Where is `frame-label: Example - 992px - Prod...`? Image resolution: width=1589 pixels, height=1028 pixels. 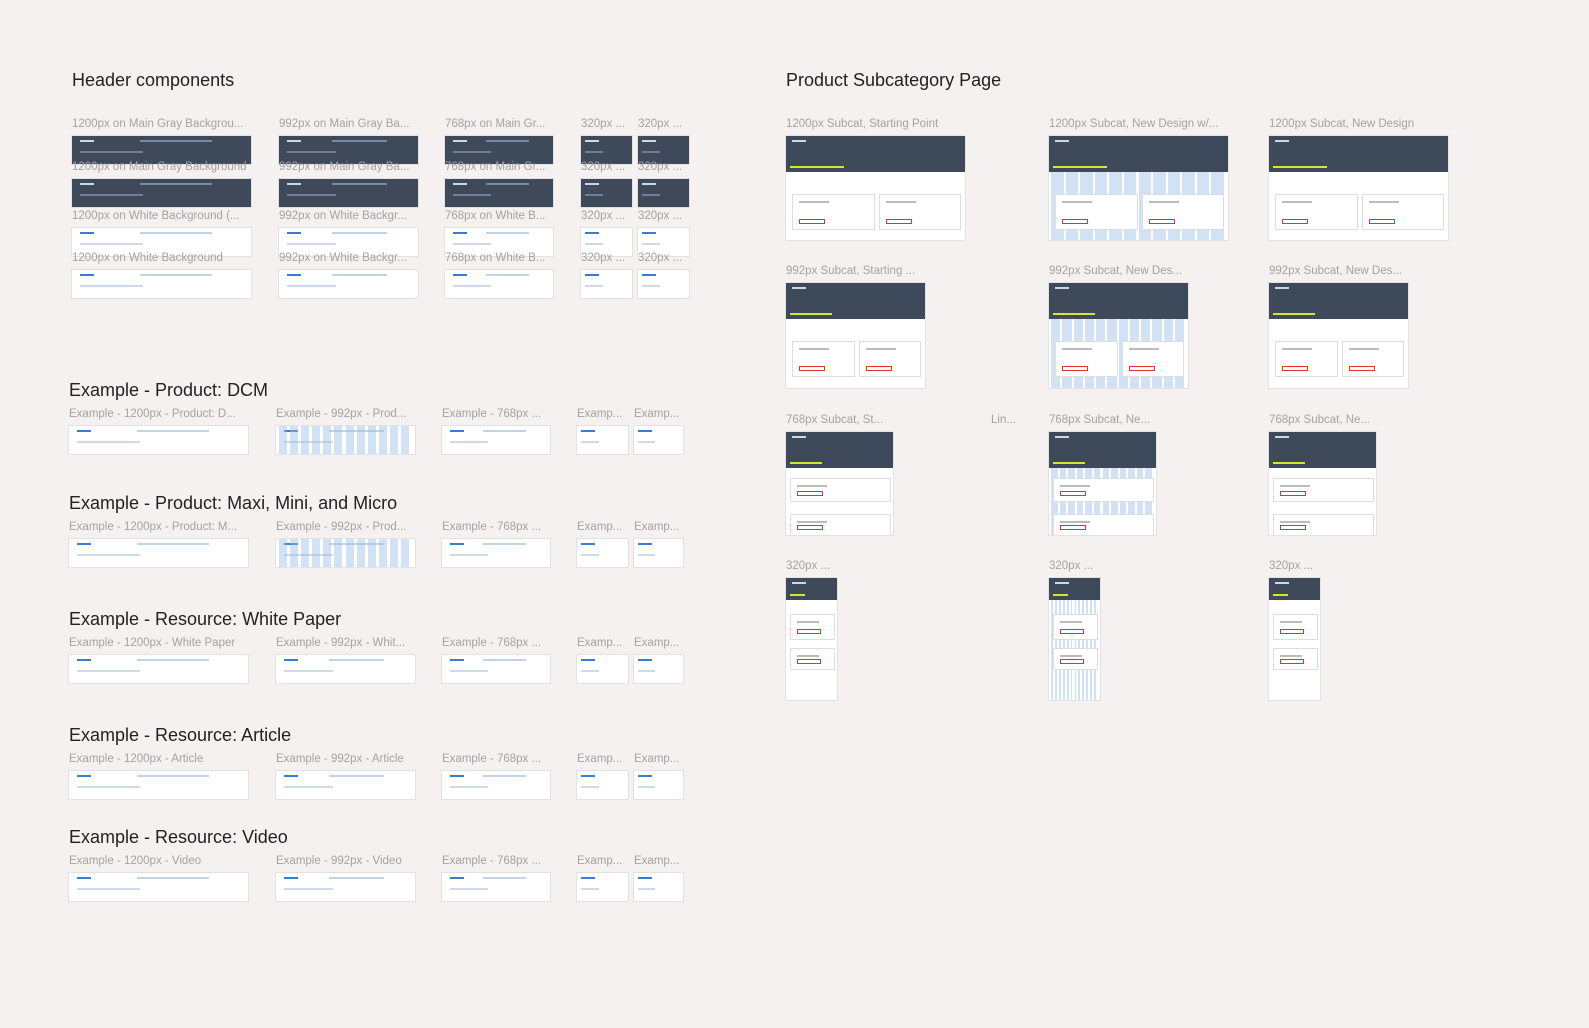
frame-label: Example - 992px - Prod... is located at coordinates (341, 527).